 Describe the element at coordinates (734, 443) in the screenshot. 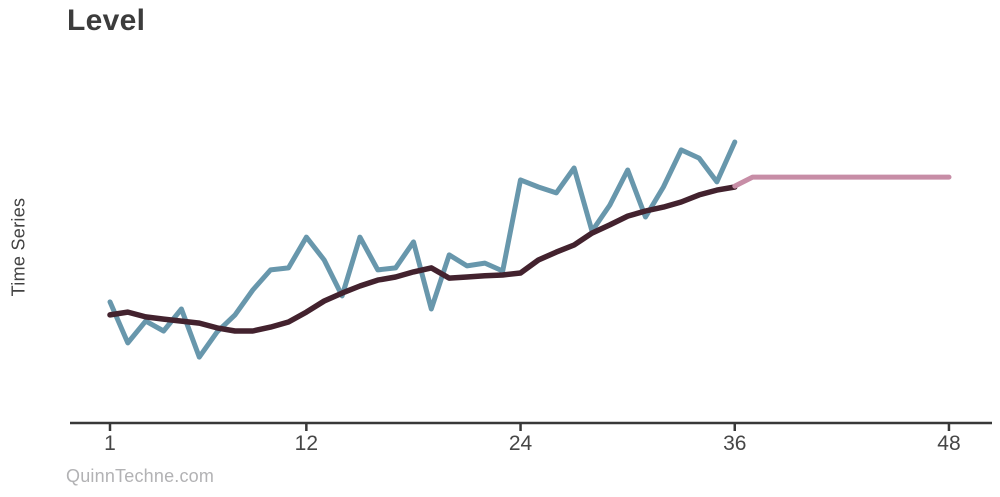

I see `x-tick-label-36: 36` at that location.